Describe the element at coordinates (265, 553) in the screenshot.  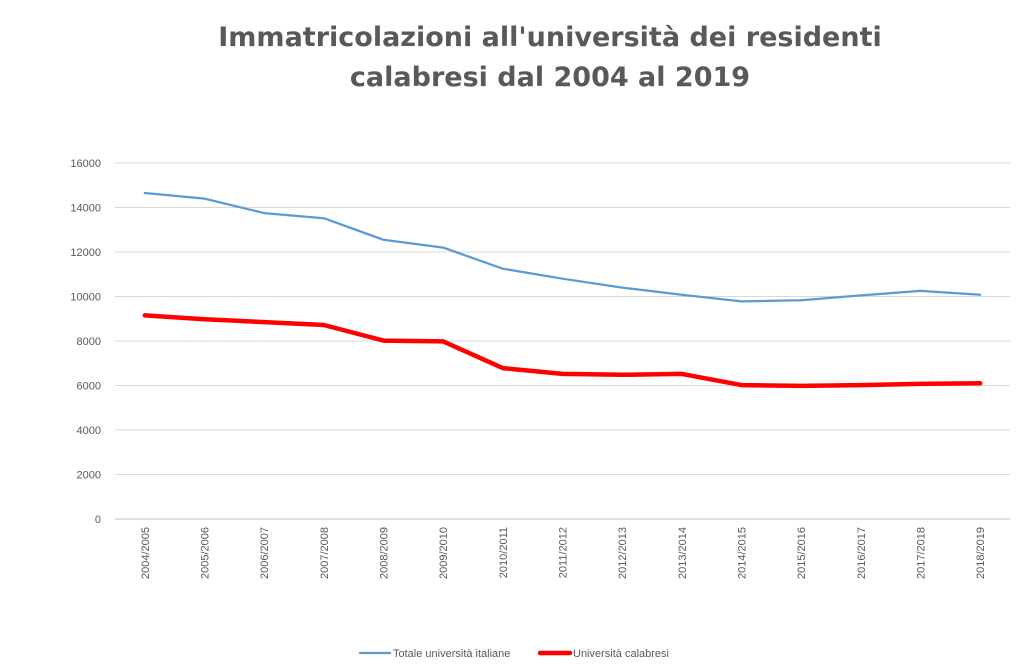
I see `x-tick-label: 2006/2007` at that location.